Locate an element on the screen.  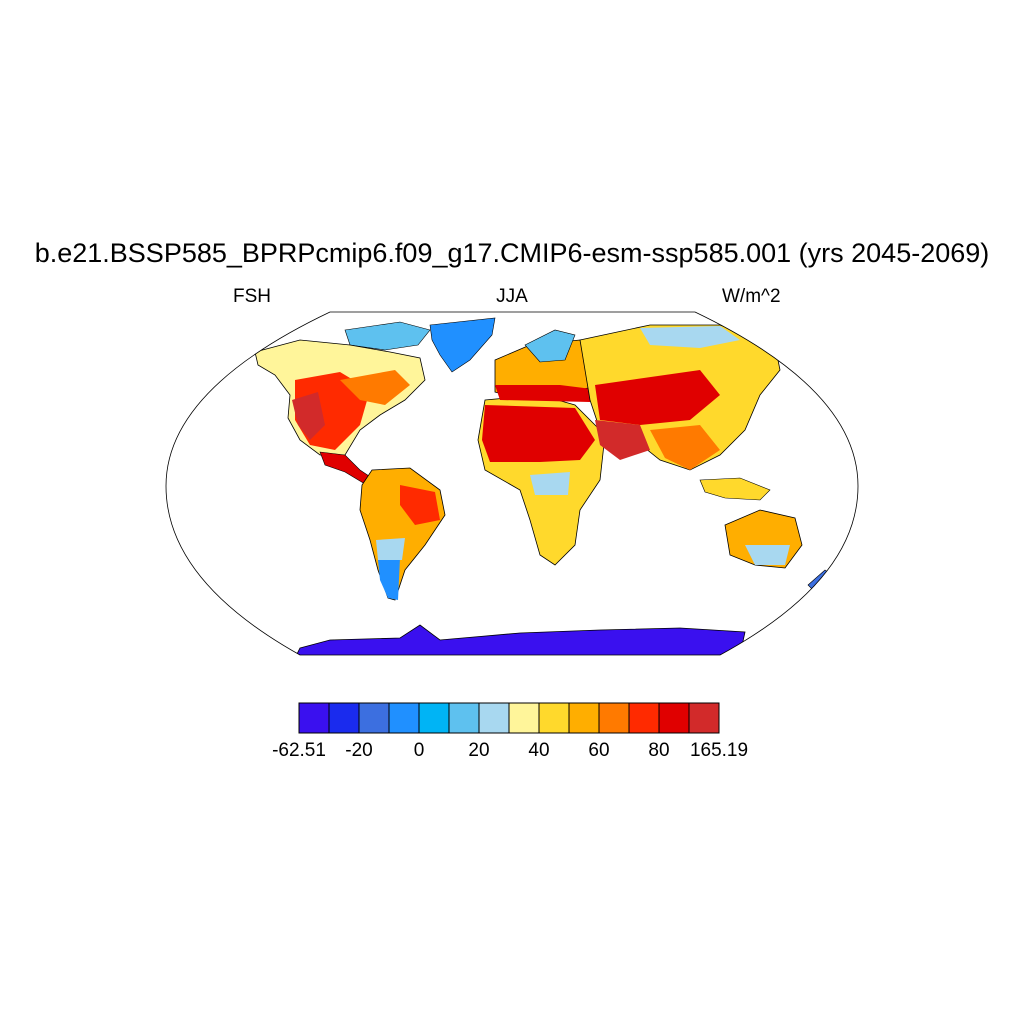
australia-cool is located at coordinates (767, 555).